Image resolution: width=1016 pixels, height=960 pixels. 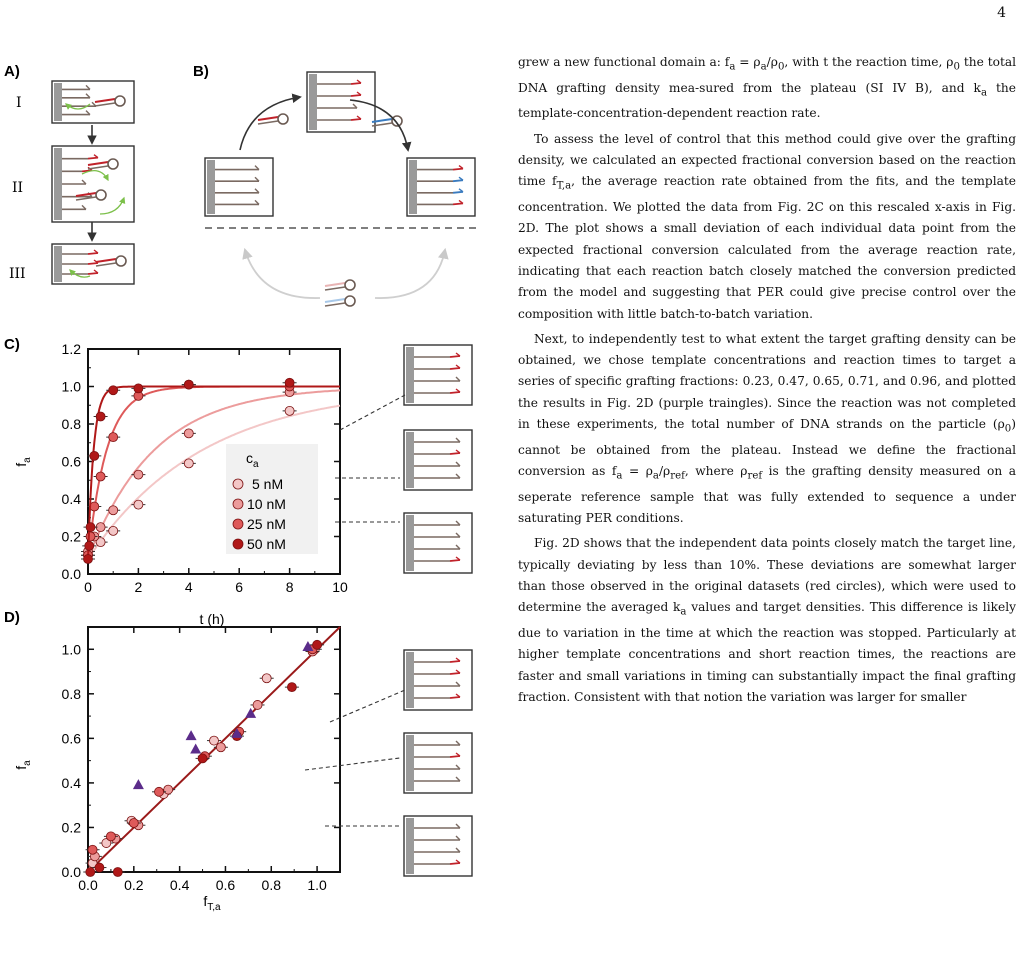 What do you see at coordinates (438, 846) in the screenshot?
I see `inset-d-3-frame` at bounding box center [438, 846].